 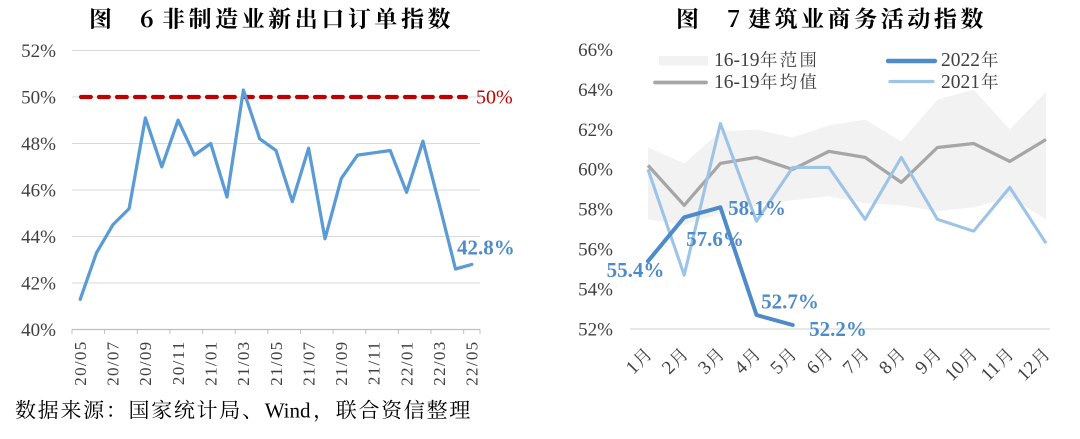 What do you see at coordinates (595, 170) in the screenshot?
I see `svg-text: 60%` at bounding box center [595, 170].